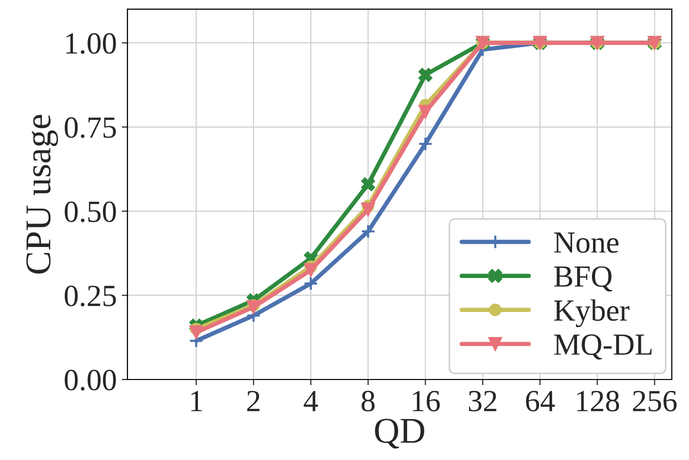 Image resolution: width=689 pixels, height=460 pixels. Describe the element at coordinates (311, 401) in the screenshot. I see `x-tick-label: 4` at that location.